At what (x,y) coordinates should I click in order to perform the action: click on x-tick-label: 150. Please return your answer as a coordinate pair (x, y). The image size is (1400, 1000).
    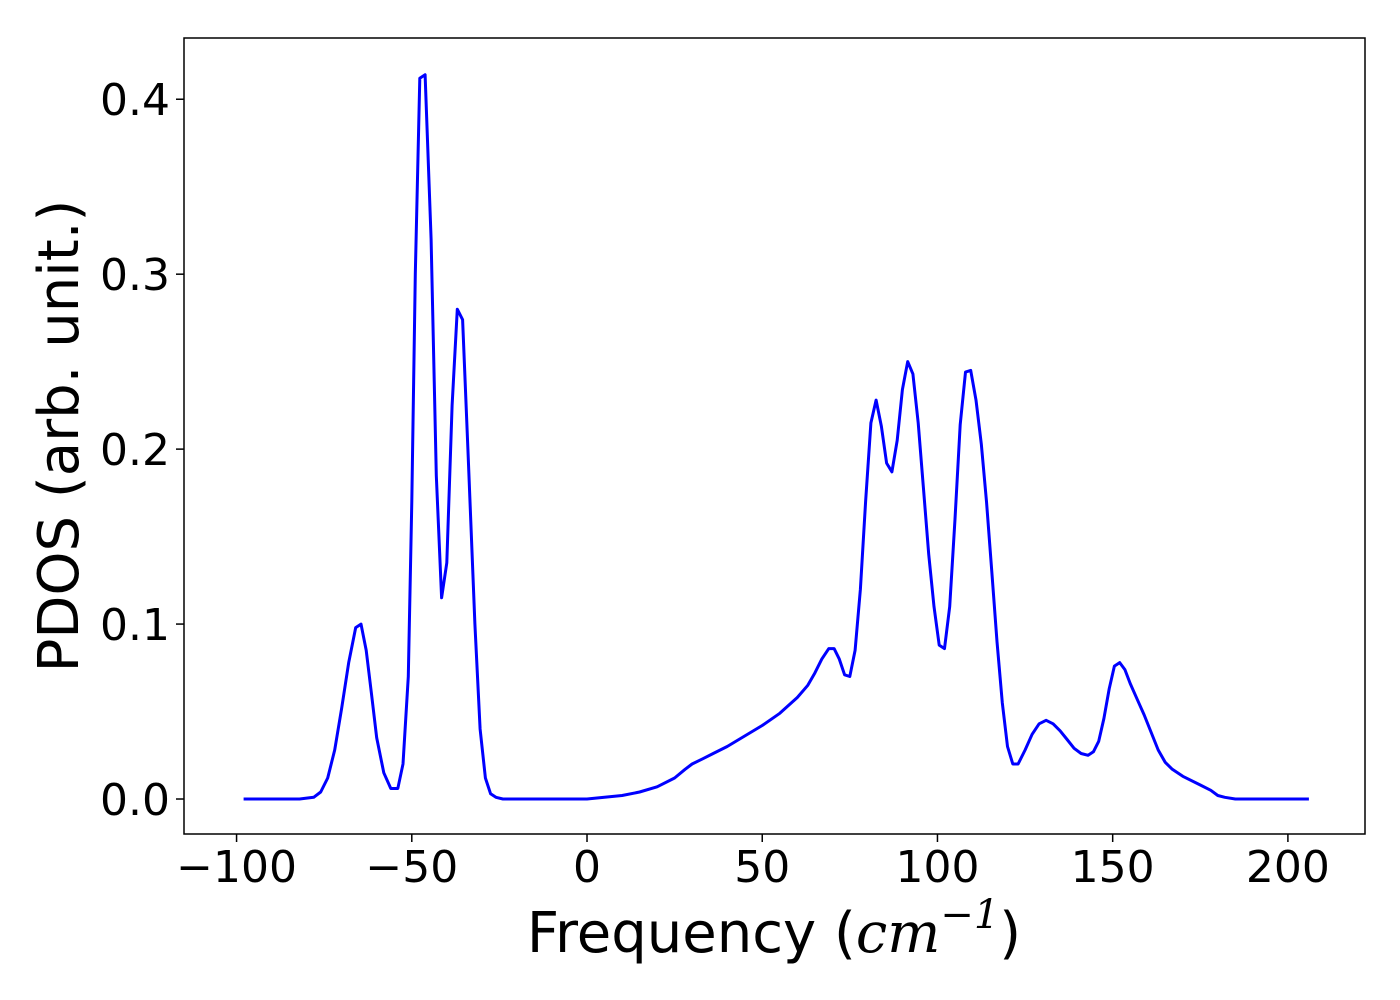
    Looking at the image, I should click on (1113, 867).